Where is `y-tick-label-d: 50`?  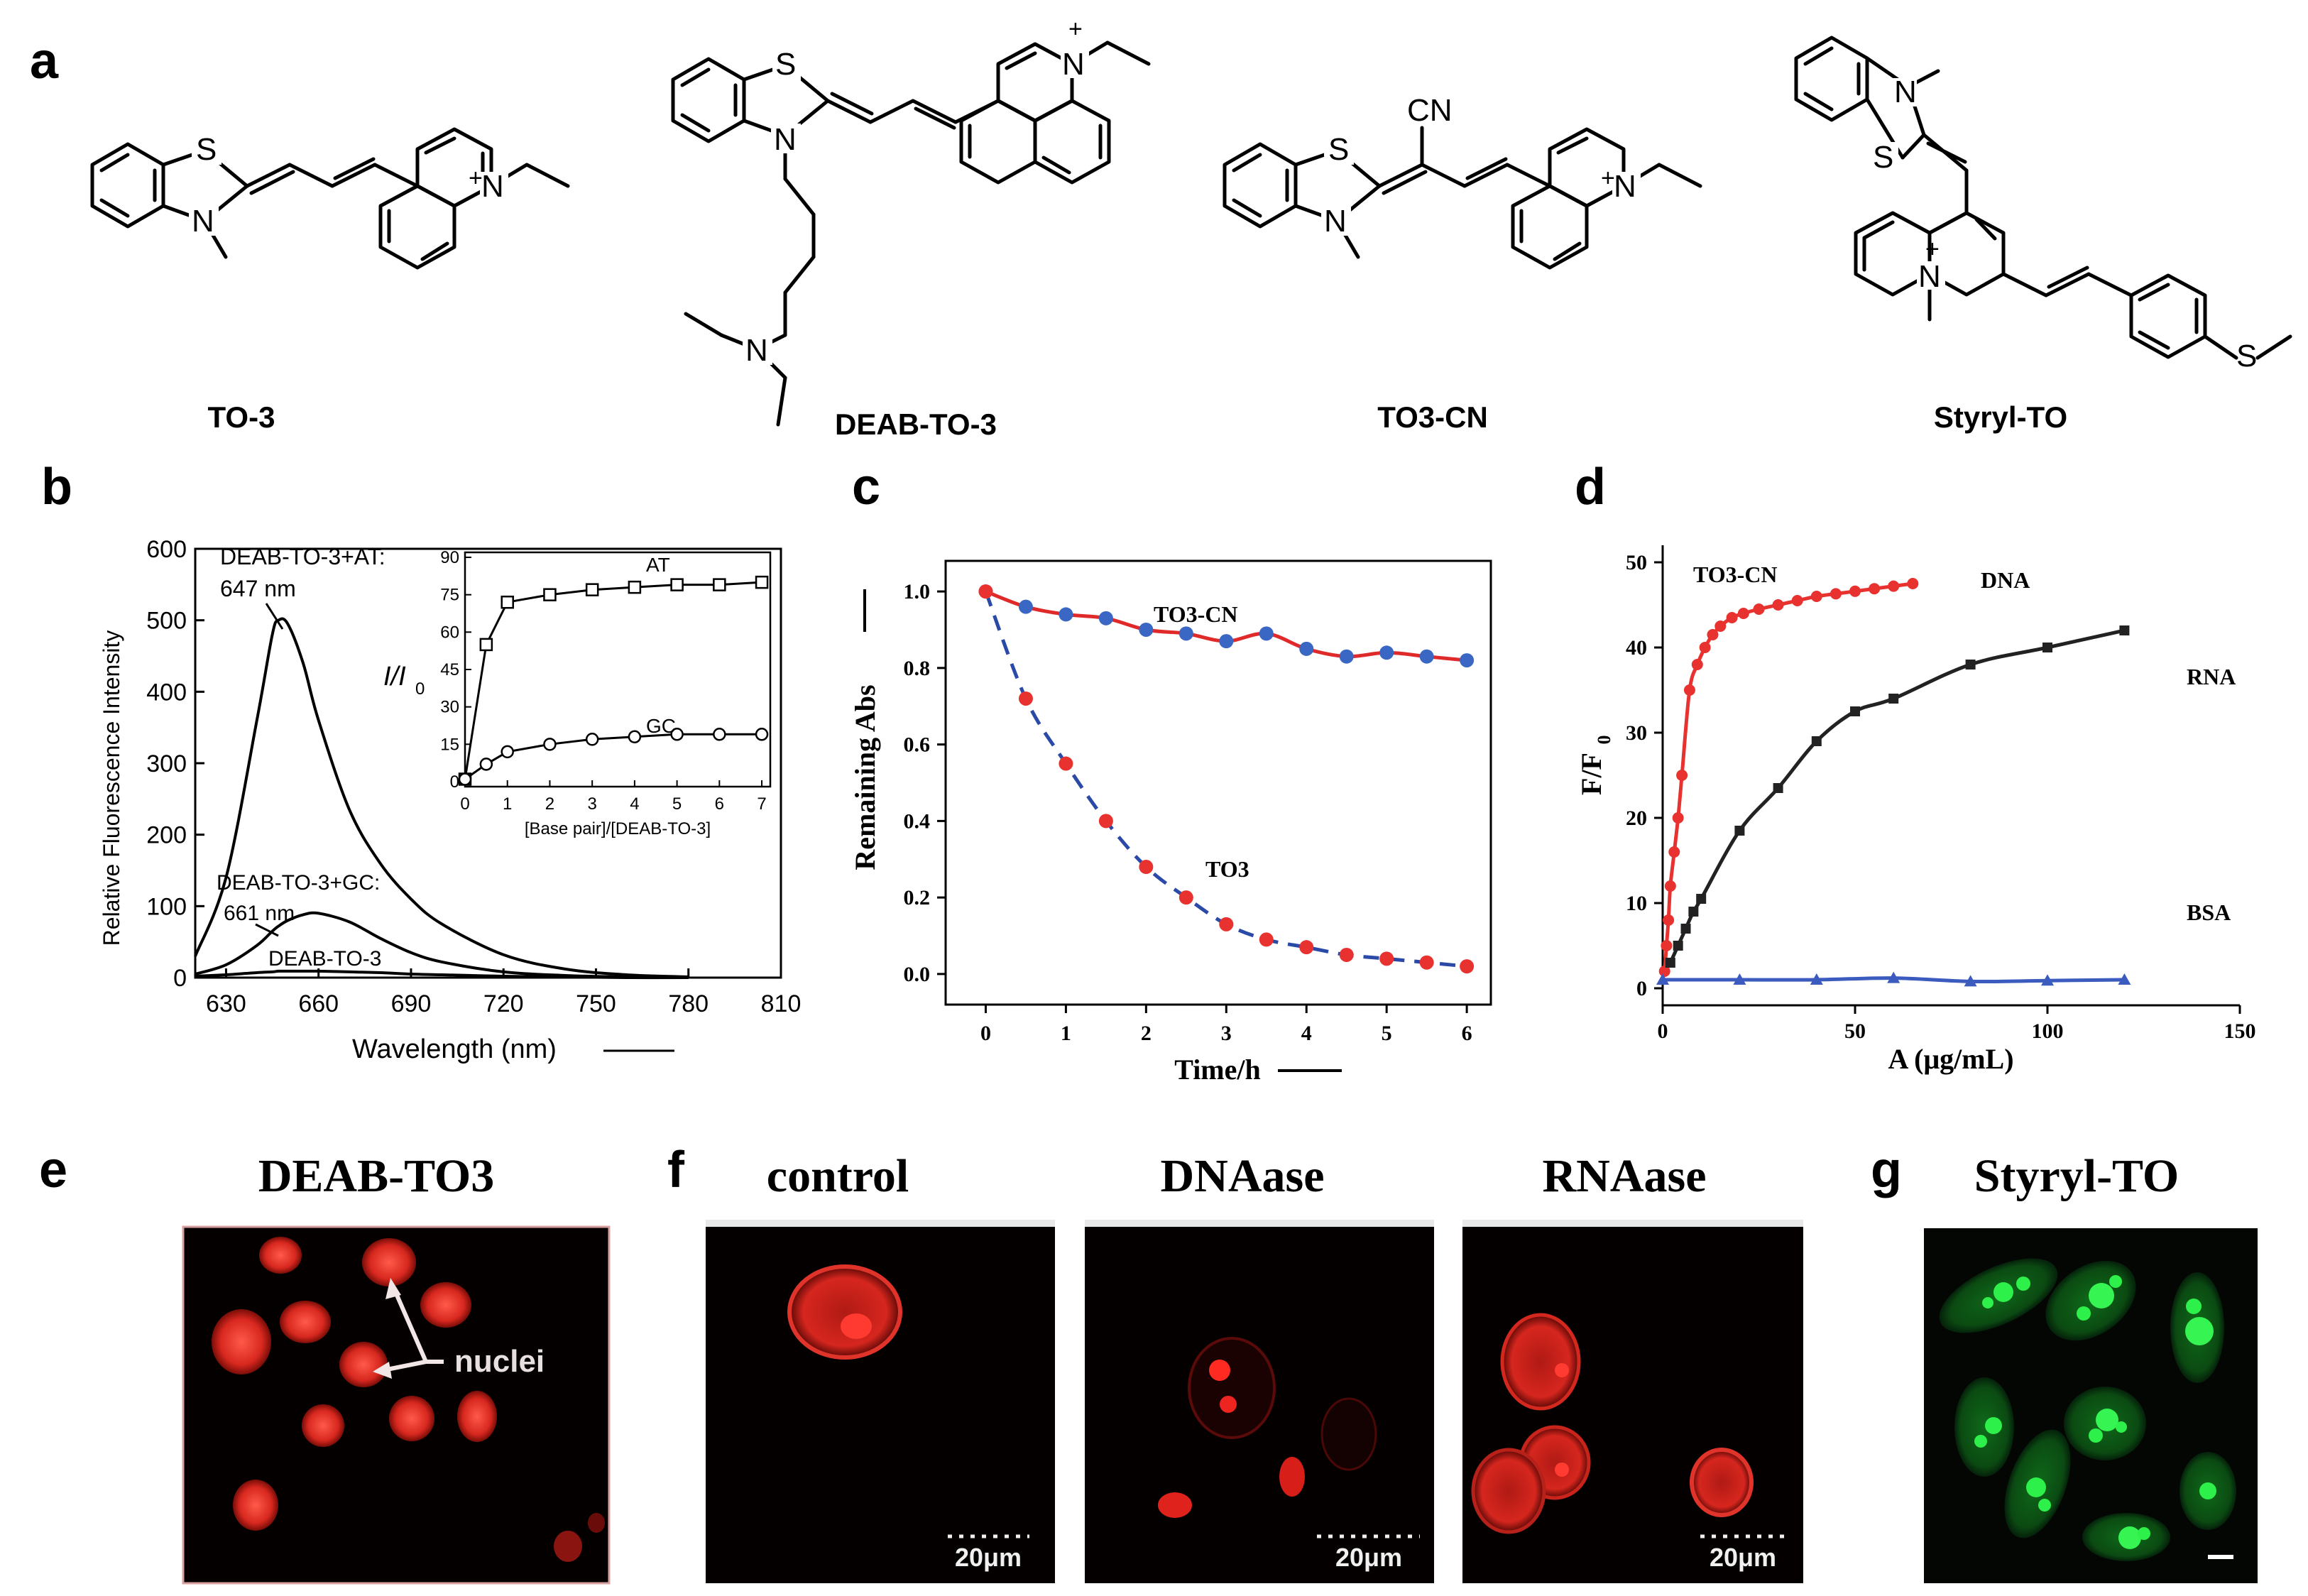
y-tick-label-d: 50 is located at coordinates (1636, 562).